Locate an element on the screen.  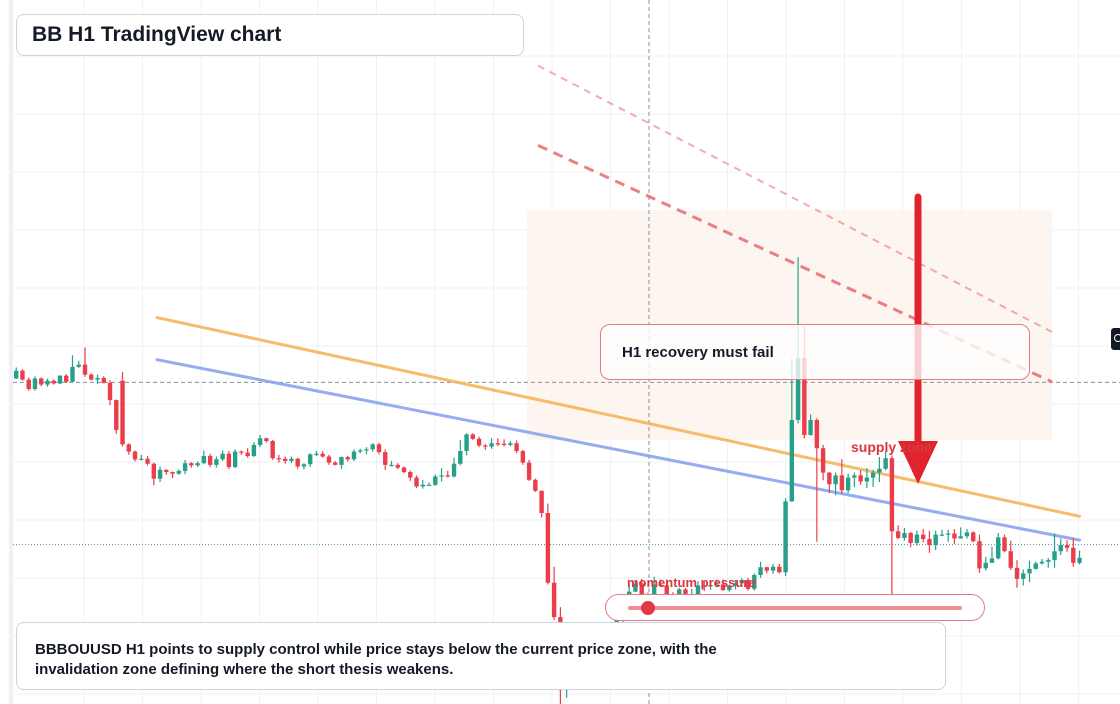
momentum-knob is located at coordinates (648, 608).